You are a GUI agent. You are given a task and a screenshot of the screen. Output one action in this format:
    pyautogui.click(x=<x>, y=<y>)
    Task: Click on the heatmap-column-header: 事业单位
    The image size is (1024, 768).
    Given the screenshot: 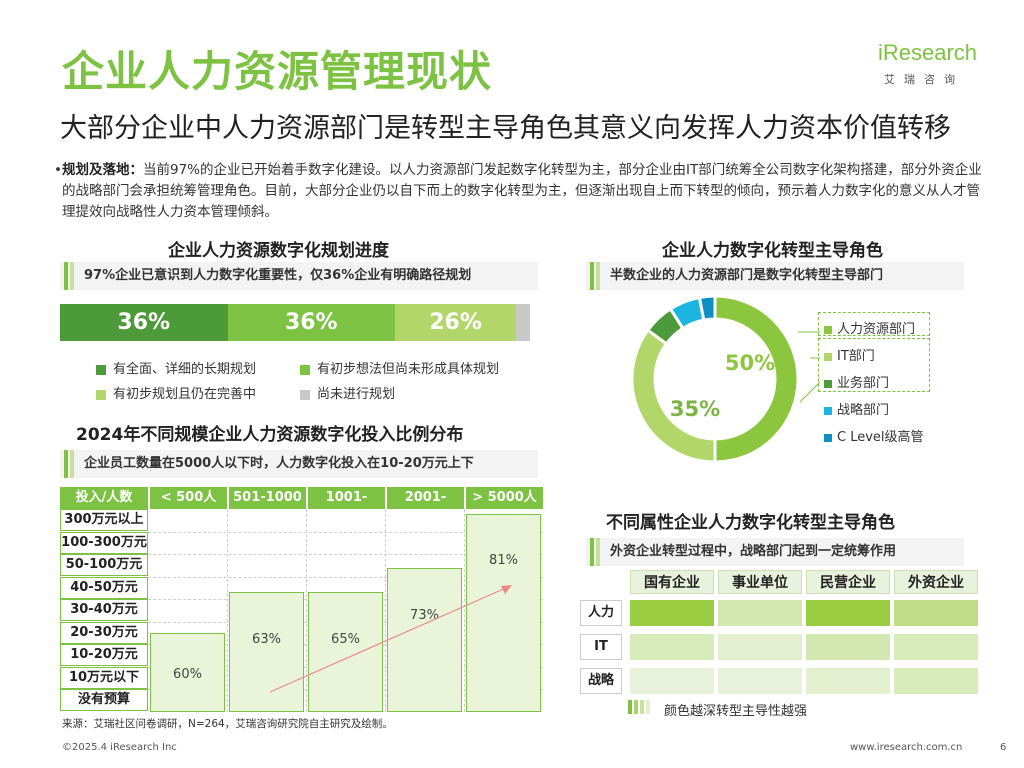 What is the action you would take?
    pyautogui.click(x=760, y=582)
    